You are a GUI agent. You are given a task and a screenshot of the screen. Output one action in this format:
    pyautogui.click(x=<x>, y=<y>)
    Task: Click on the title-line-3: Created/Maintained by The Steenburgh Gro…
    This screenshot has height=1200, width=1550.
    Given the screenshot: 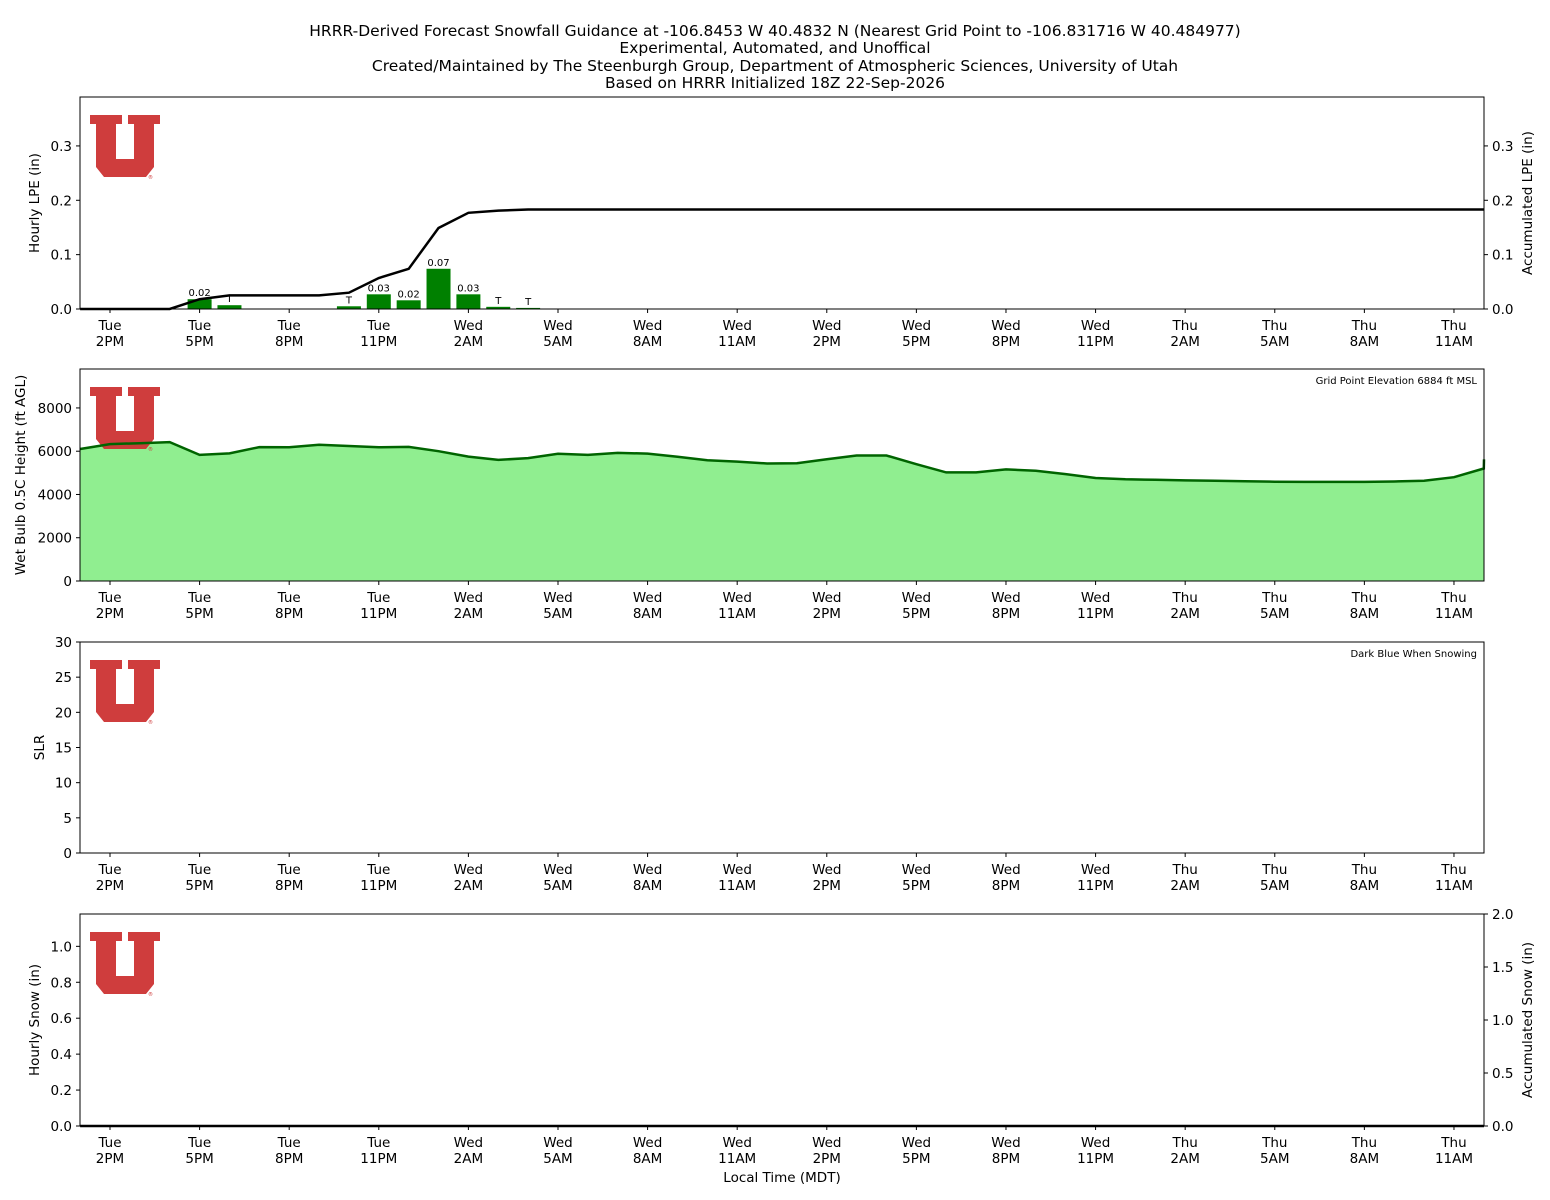 What is the action you would take?
    pyautogui.click(x=775, y=66)
    